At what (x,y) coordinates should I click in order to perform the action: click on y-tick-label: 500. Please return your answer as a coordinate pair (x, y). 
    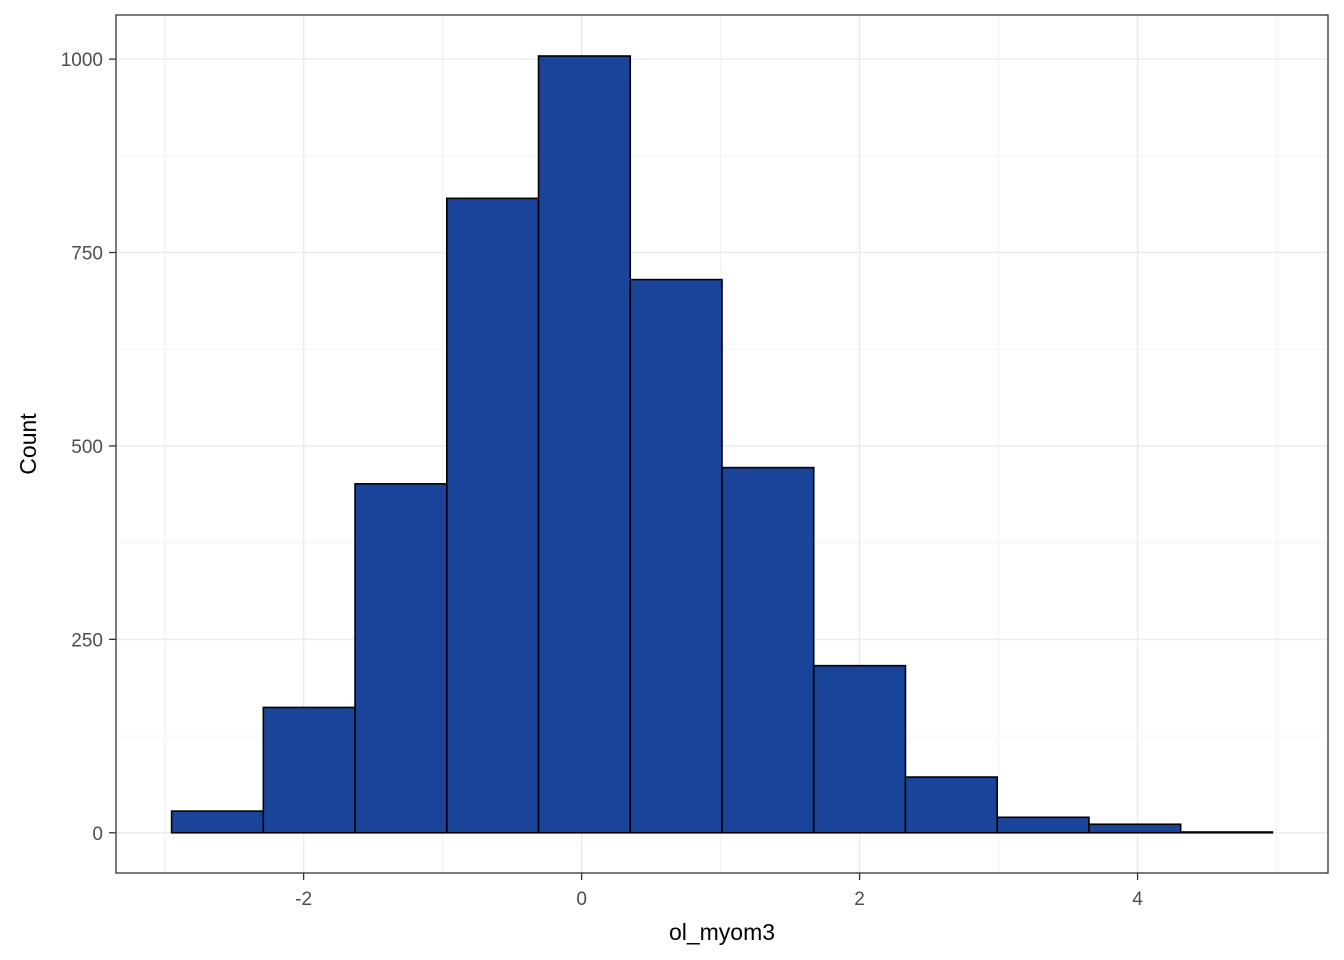
    Looking at the image, I should click on (87, 447).